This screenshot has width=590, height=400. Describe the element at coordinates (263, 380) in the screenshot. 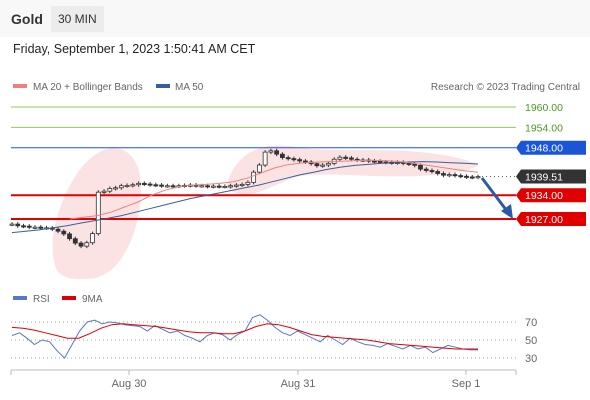

I see `x-ticks: Aug 30 Aug 31 Sep 1` at that location.